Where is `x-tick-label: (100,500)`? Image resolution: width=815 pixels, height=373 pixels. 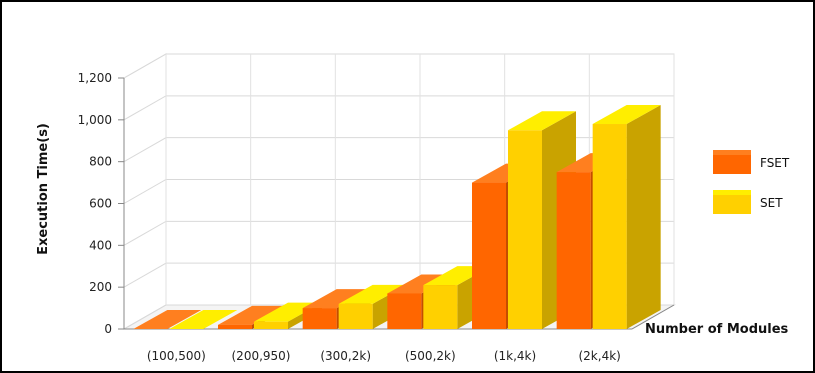 x-tick-label: (100,500) is located at coordinates (176, 356).